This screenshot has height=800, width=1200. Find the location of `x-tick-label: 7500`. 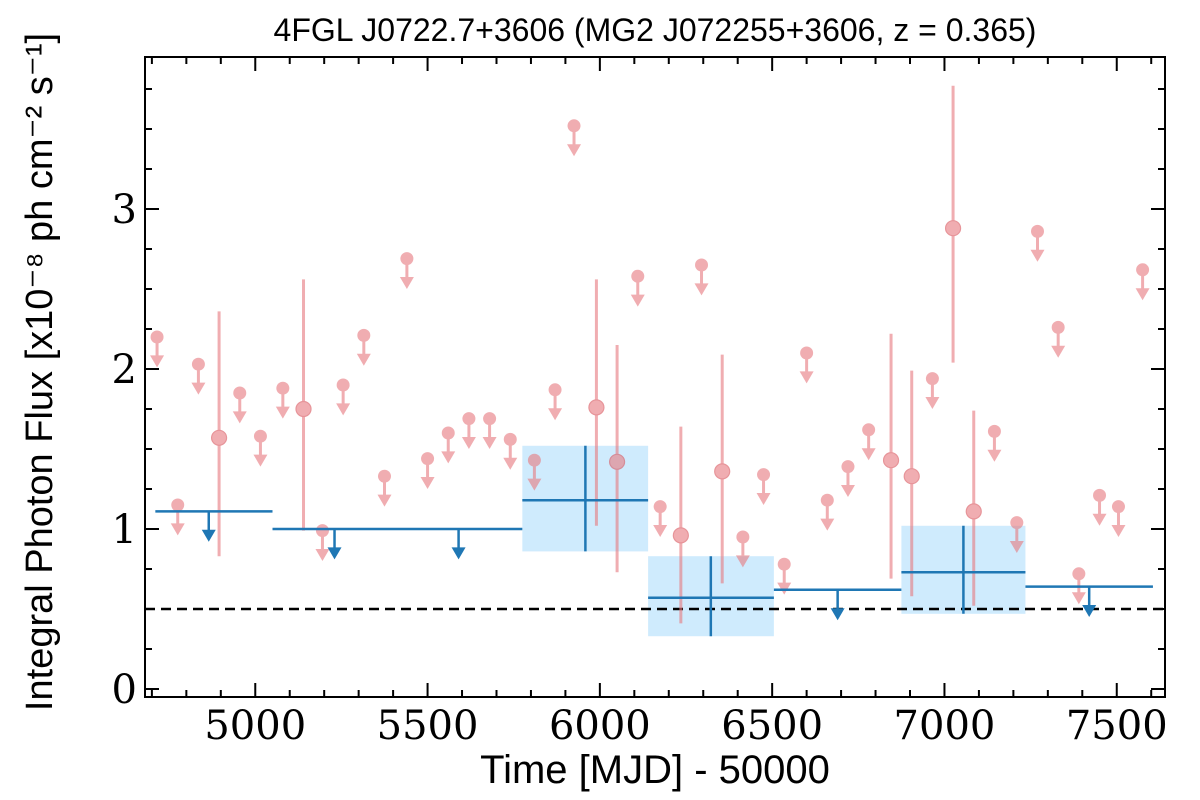

x-tick-label: 7500 is located at coordinates (1117, 726).